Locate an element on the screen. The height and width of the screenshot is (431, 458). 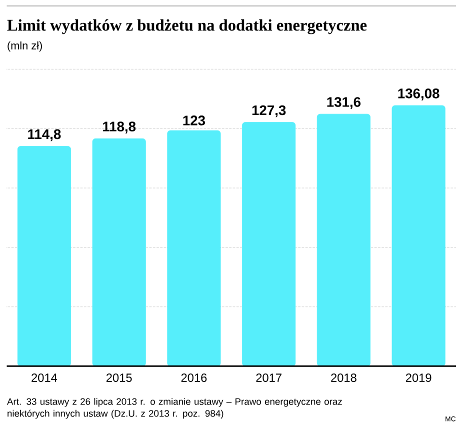
data-label: 131,6 is located at coordinates (344, 102).